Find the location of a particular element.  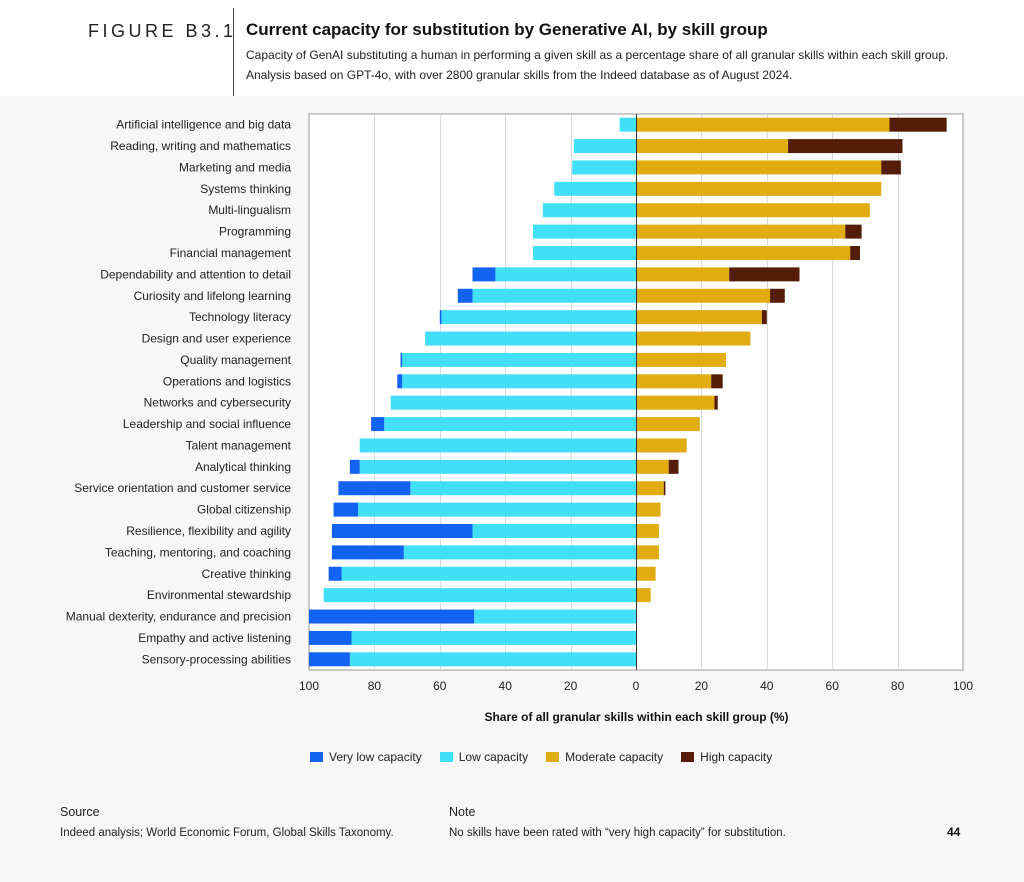

category-label: Systems thinking is located at coordinates (245, 189).